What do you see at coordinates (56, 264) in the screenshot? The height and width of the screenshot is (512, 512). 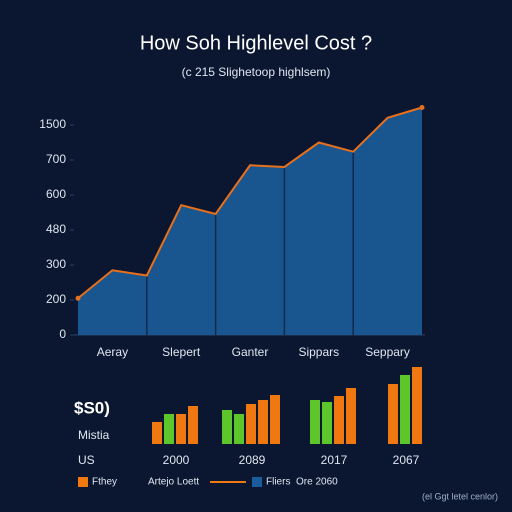 I see `y-tick-label: 300` at bounding box center [56, 264].